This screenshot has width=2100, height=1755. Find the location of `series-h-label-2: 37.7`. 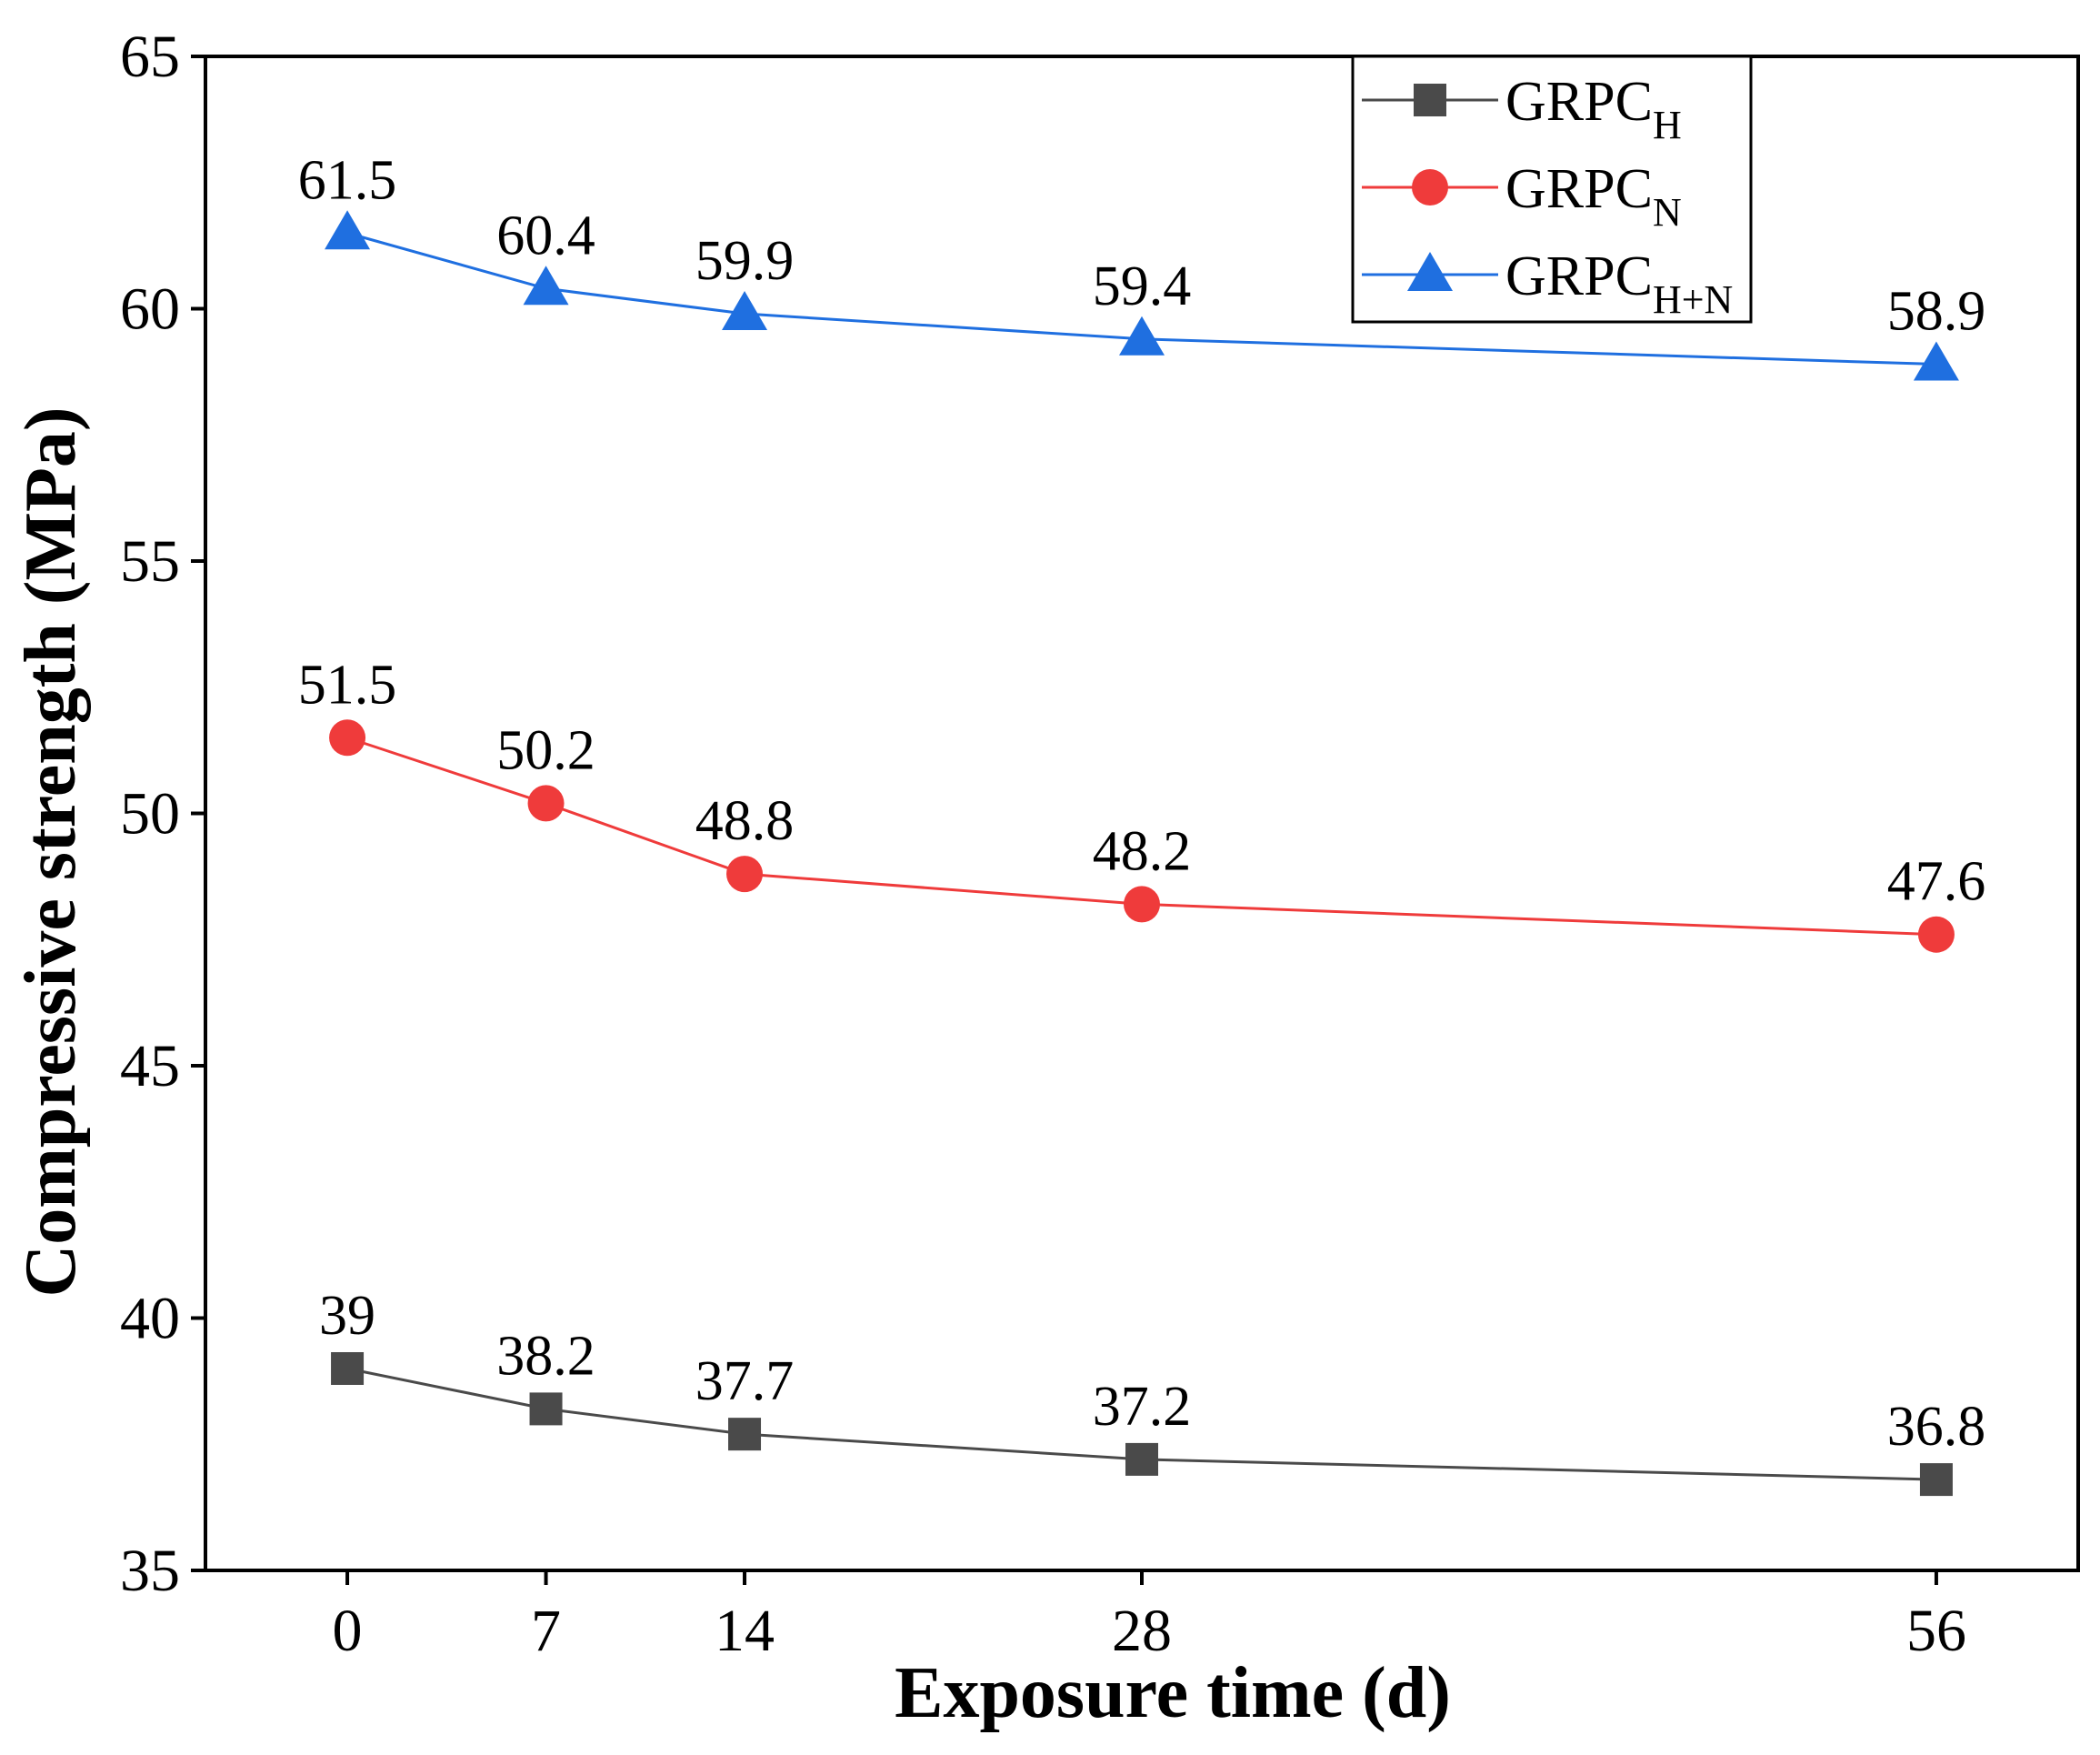

series-h-label-2: 37.7 is located at coordinates (745, 1381).